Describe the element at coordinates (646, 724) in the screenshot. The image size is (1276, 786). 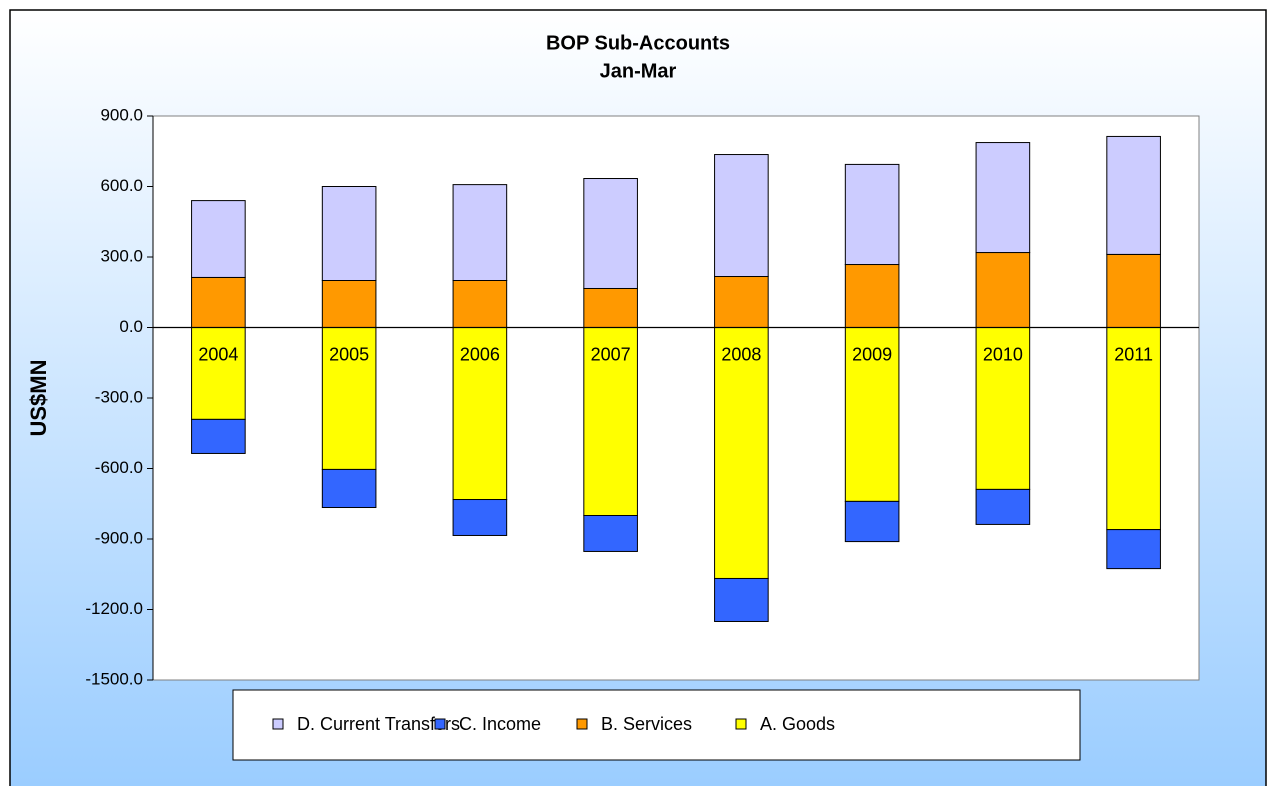
I see `legend-label: B. Services` at that location.